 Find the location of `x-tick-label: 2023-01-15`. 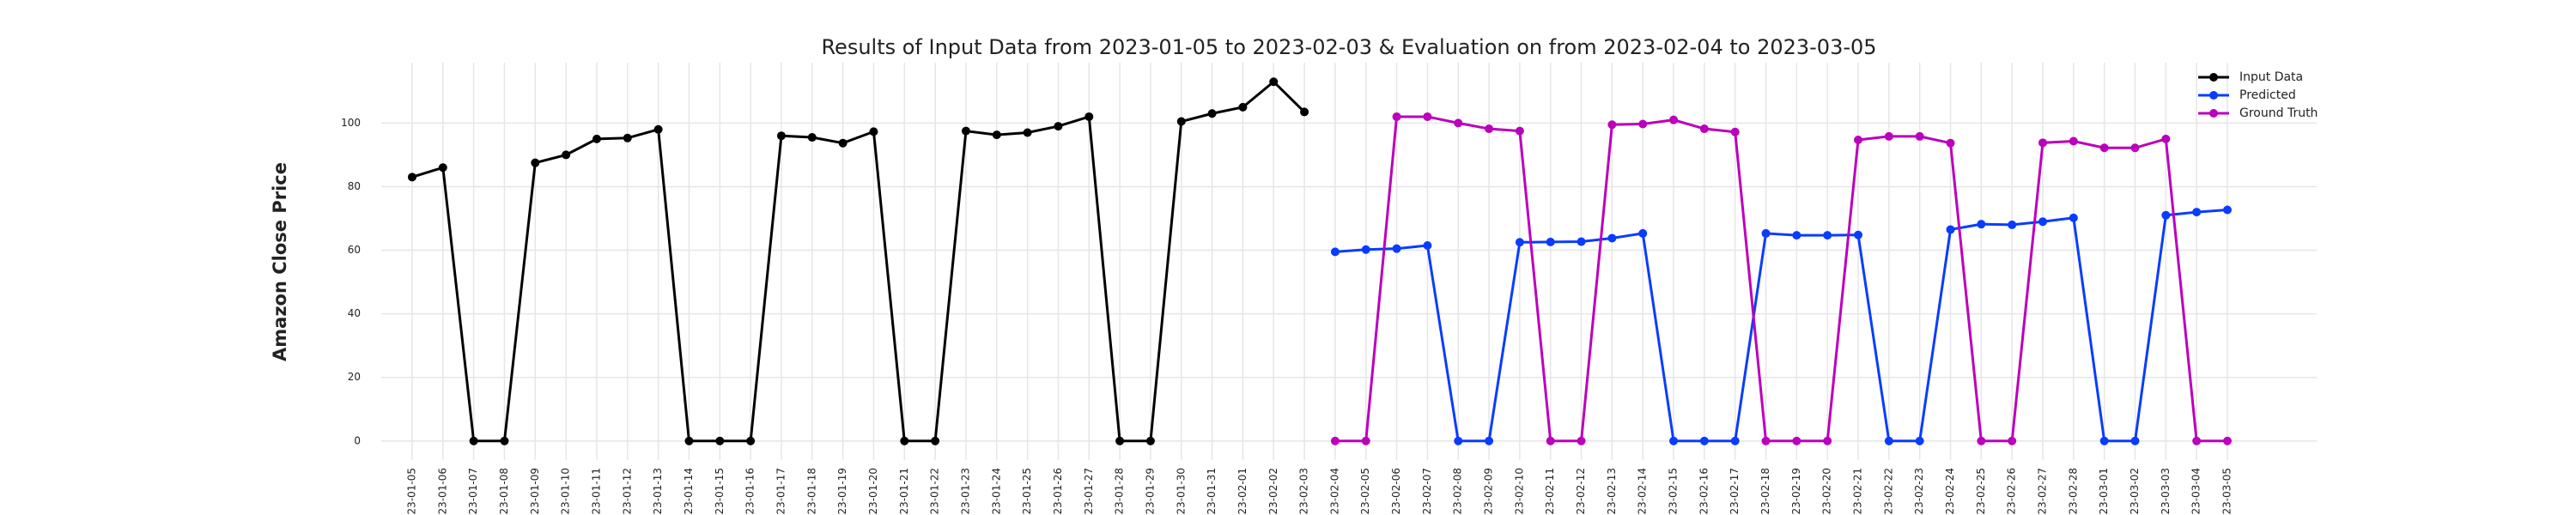

x-tick-label: 2023-01-15 is located at coordinates (720, 491).